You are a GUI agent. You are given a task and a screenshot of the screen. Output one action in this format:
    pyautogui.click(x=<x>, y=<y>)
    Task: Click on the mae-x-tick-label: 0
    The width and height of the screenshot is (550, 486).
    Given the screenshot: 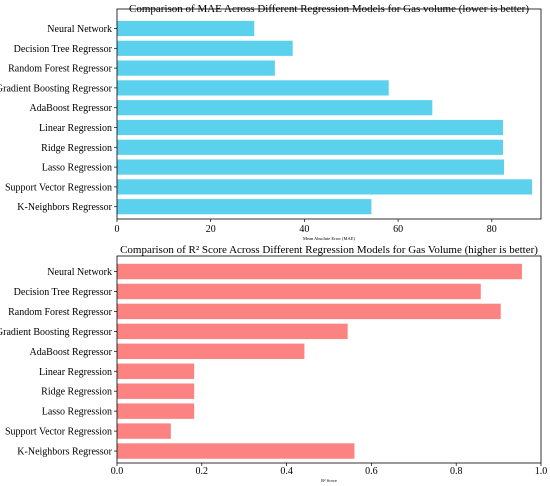 What is the action you would take?
    pyautogui.click(x=117, y=229)
    